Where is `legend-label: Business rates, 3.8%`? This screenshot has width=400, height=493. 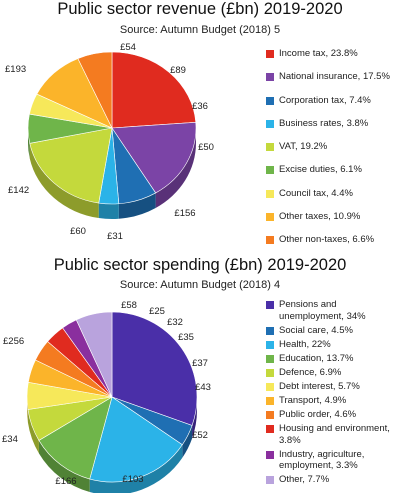 legend-label: Business rates, 3.8% is located at coordinates (324, 123).